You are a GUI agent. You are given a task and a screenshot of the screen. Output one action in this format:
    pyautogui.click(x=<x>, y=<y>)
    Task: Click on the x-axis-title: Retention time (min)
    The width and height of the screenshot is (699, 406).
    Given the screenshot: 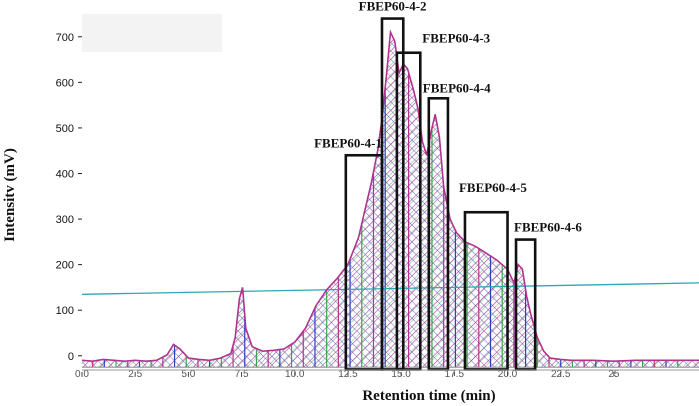 What is the action you would take?
    pyautogui.click(x=428, y=396)
    